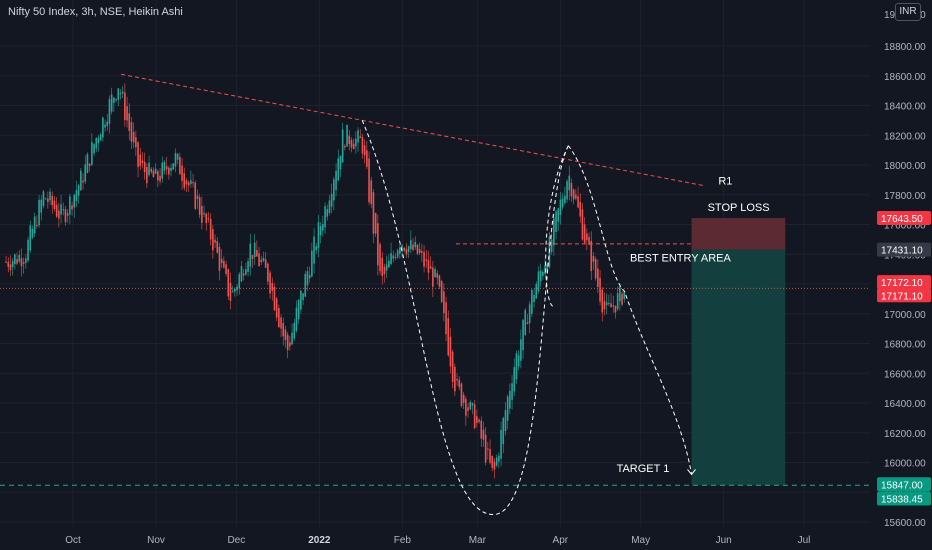 The width and height of the screenshot is (932, 550). What do you see at coordinates (95, 12) in the screenshot?
I see `chart-title: Nifty 50 Index, 3h, NSE, Heikin Ashi` at bounding box center [95, 12].